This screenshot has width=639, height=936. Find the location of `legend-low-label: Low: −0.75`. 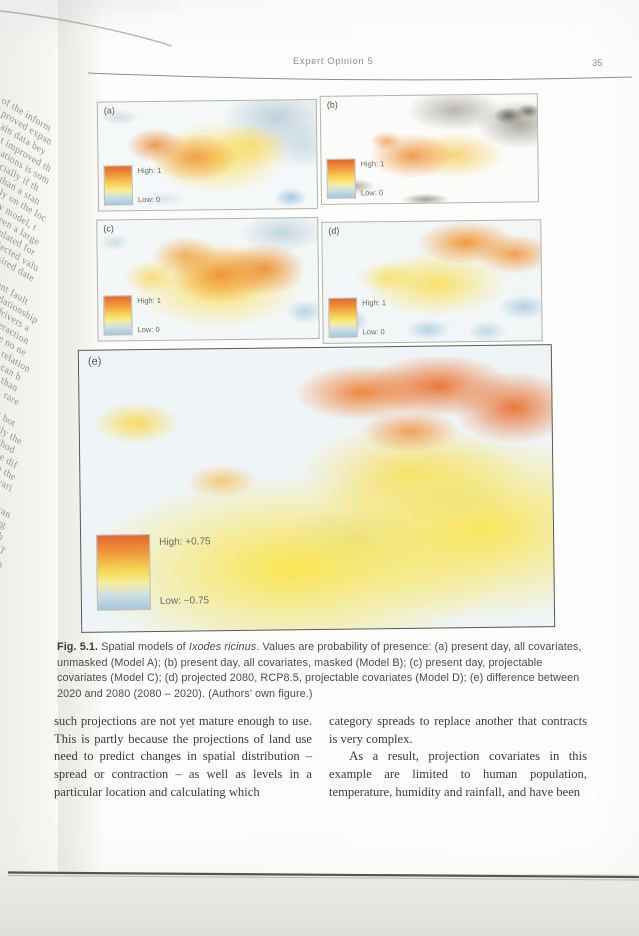

legend-low-label: Low: −0.75 is located at coordinates (184, 601).